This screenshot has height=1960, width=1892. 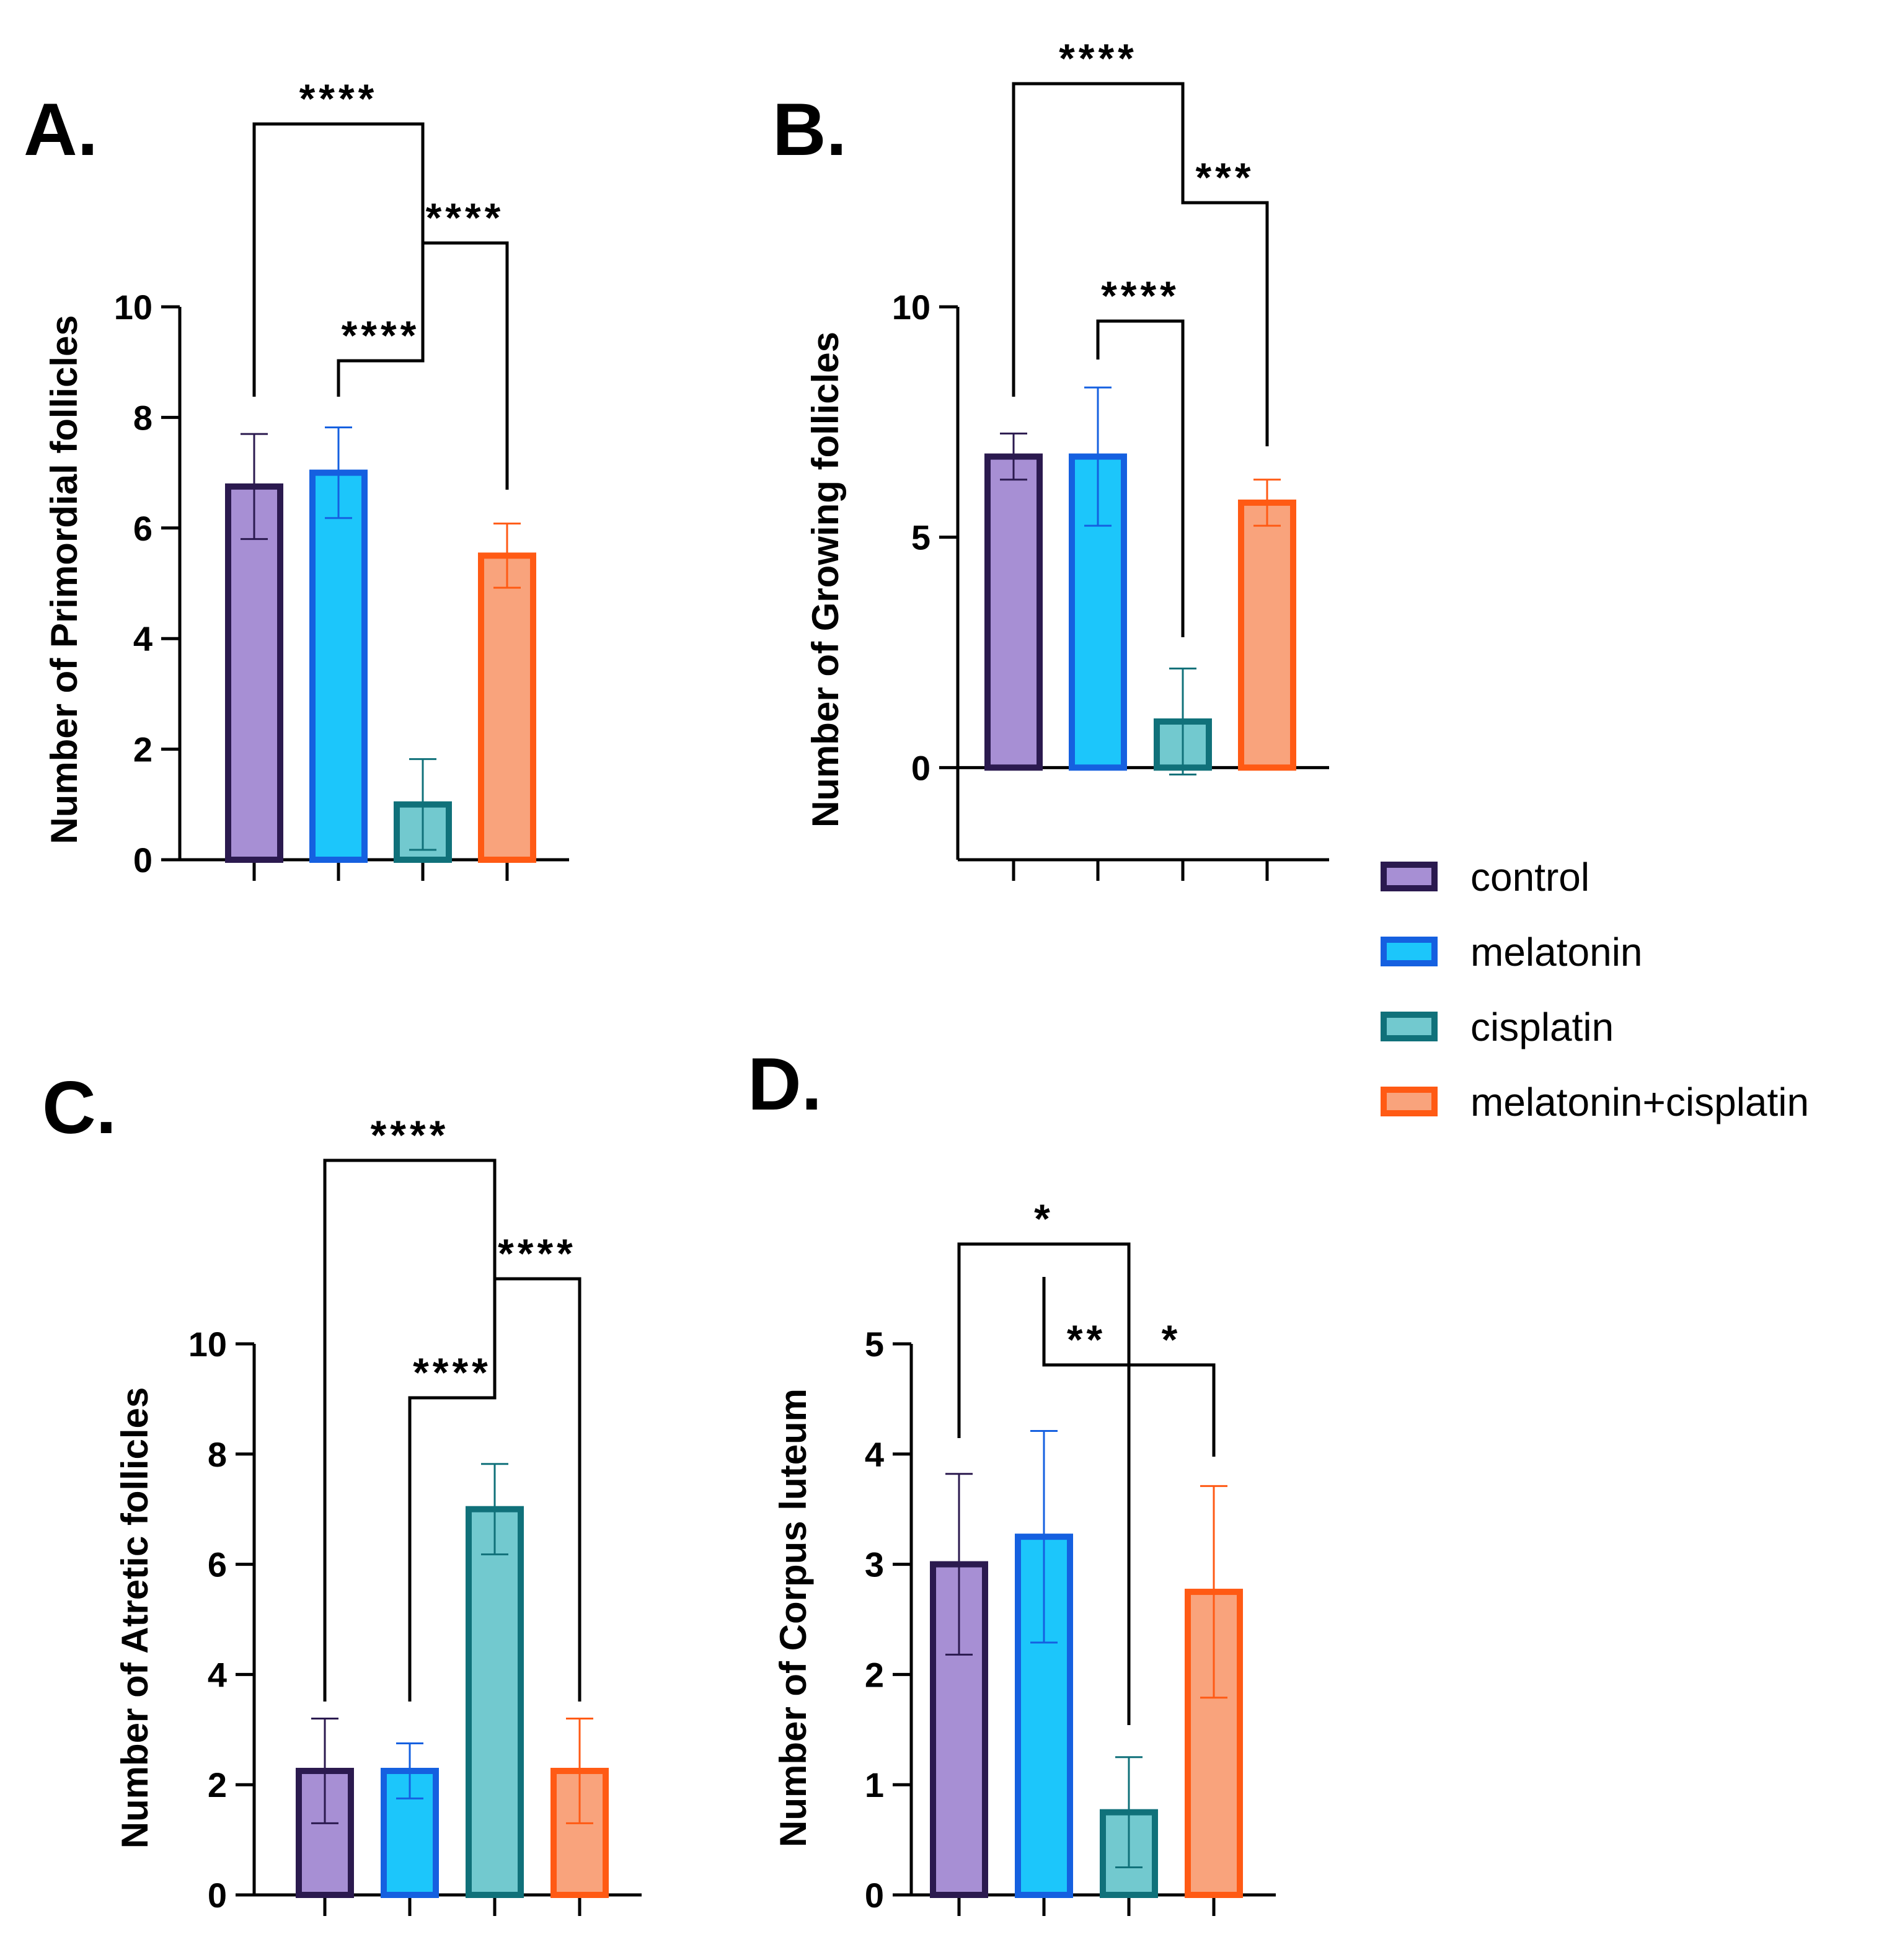 What do you see at coordinates (1409, 1026) in the screenshot?
I see `legend-swatch-cisplatin` at bounding box center [1409, 1026].